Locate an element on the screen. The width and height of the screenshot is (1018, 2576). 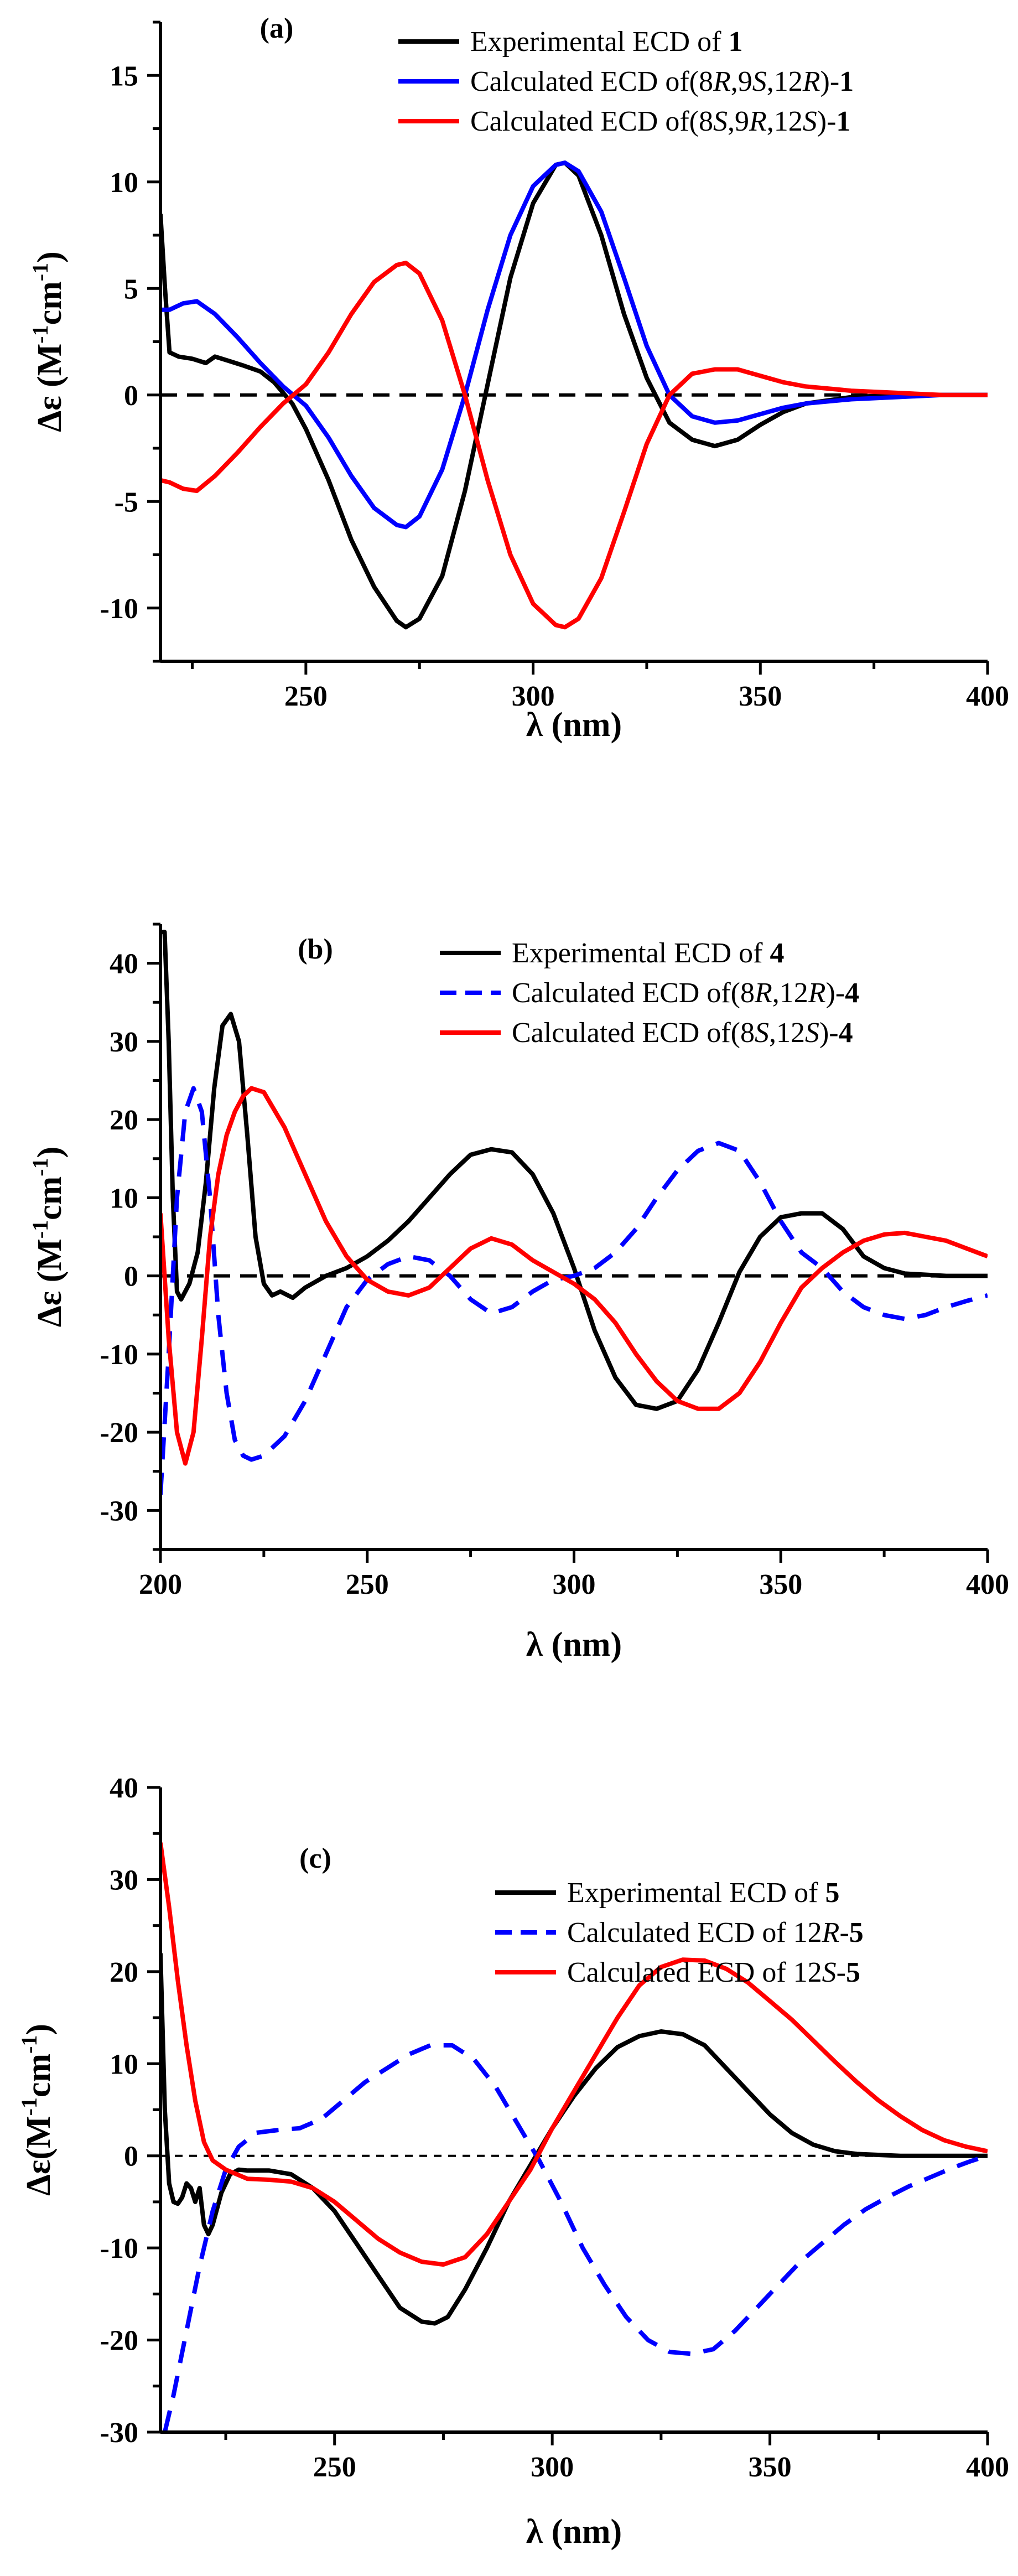
y-tick-label: 5 is located at coordinates (131, 289).